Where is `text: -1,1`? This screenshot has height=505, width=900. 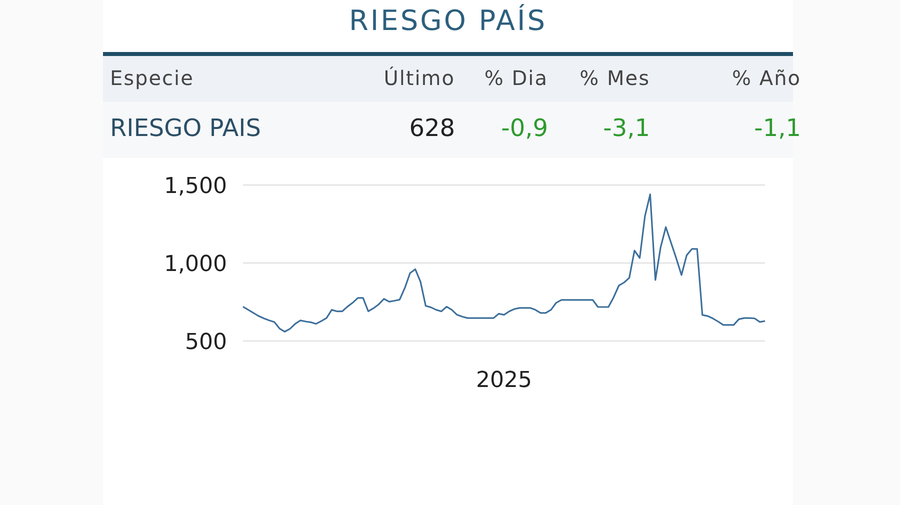
text: -1,1 is located at coordinates (777, 128).